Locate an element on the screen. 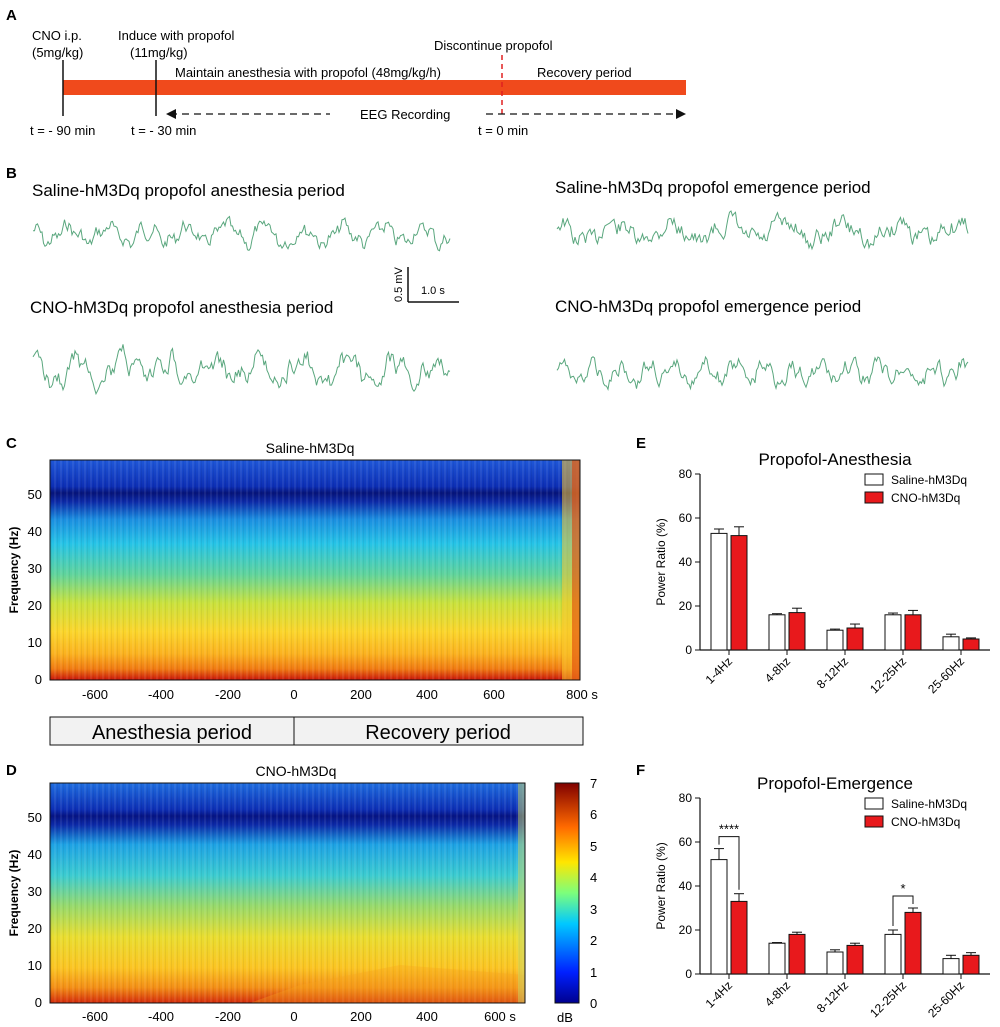 The image size is (1000, 1027). colorbar-unit: dB is located at coordinates (565, 1017).